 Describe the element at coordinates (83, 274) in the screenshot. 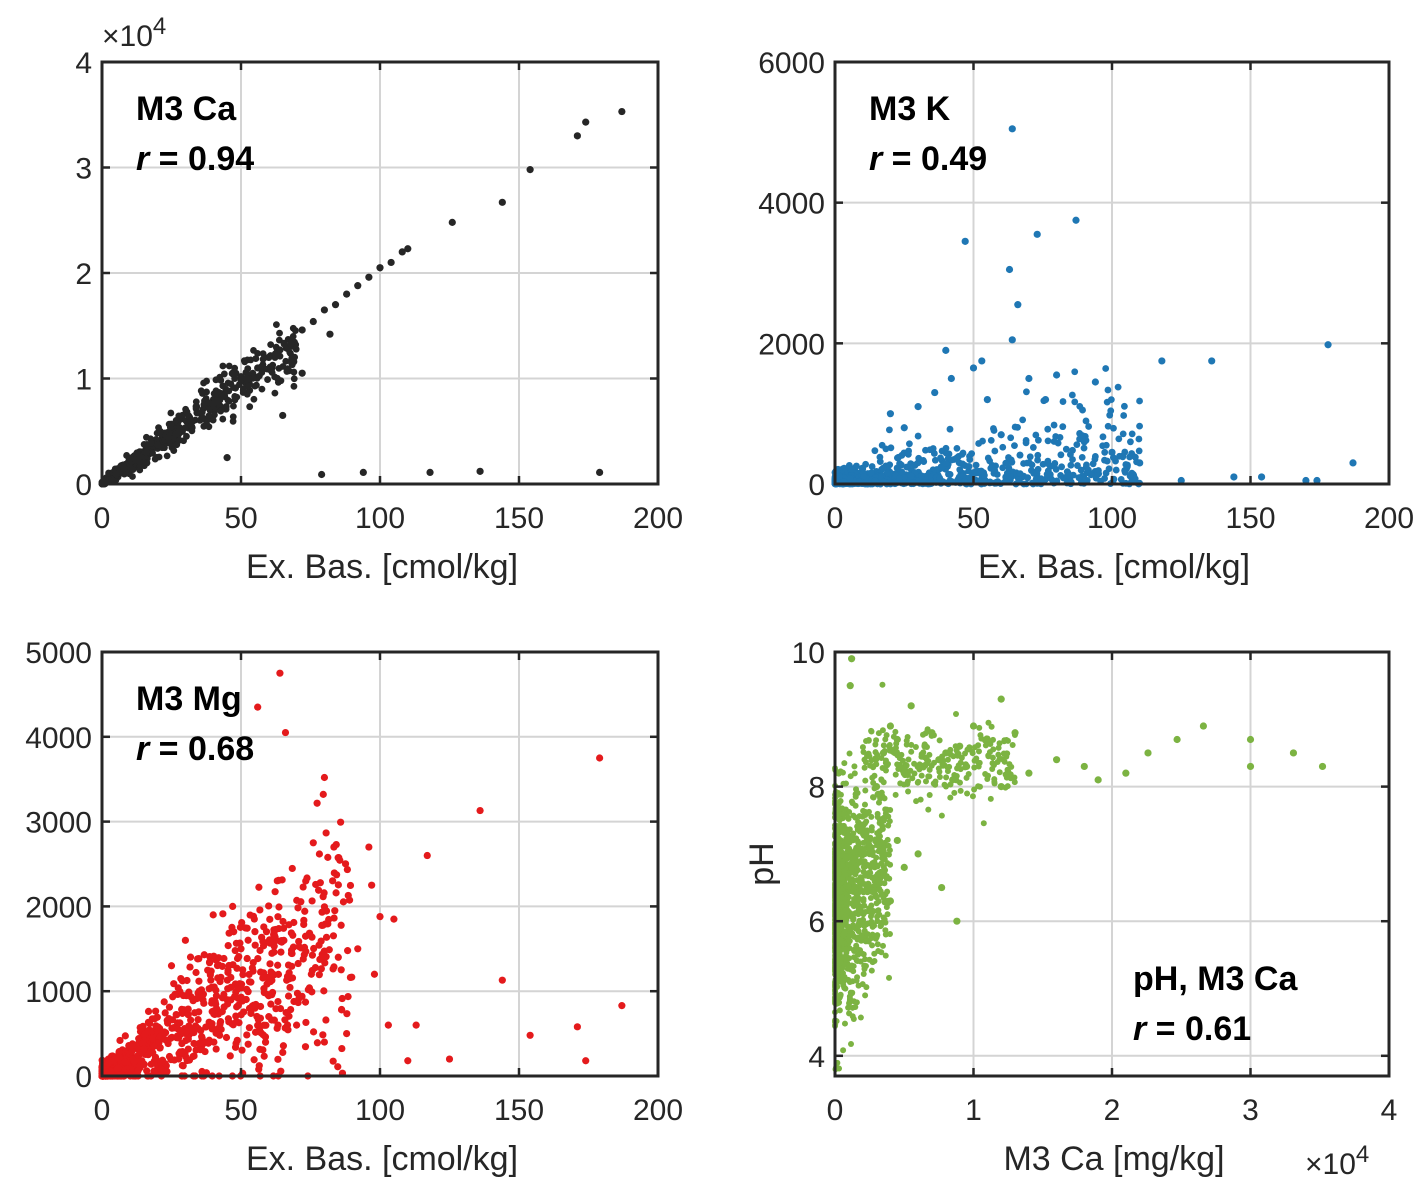

I see `y-tick-label: 2` at that location.